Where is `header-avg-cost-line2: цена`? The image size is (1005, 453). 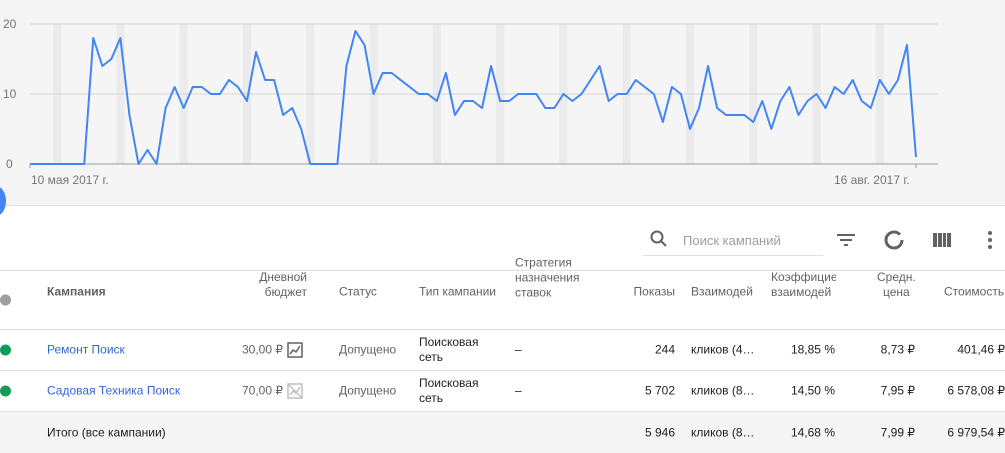
header-avg-cost-line2: цена is located at coordinates (896, 292).